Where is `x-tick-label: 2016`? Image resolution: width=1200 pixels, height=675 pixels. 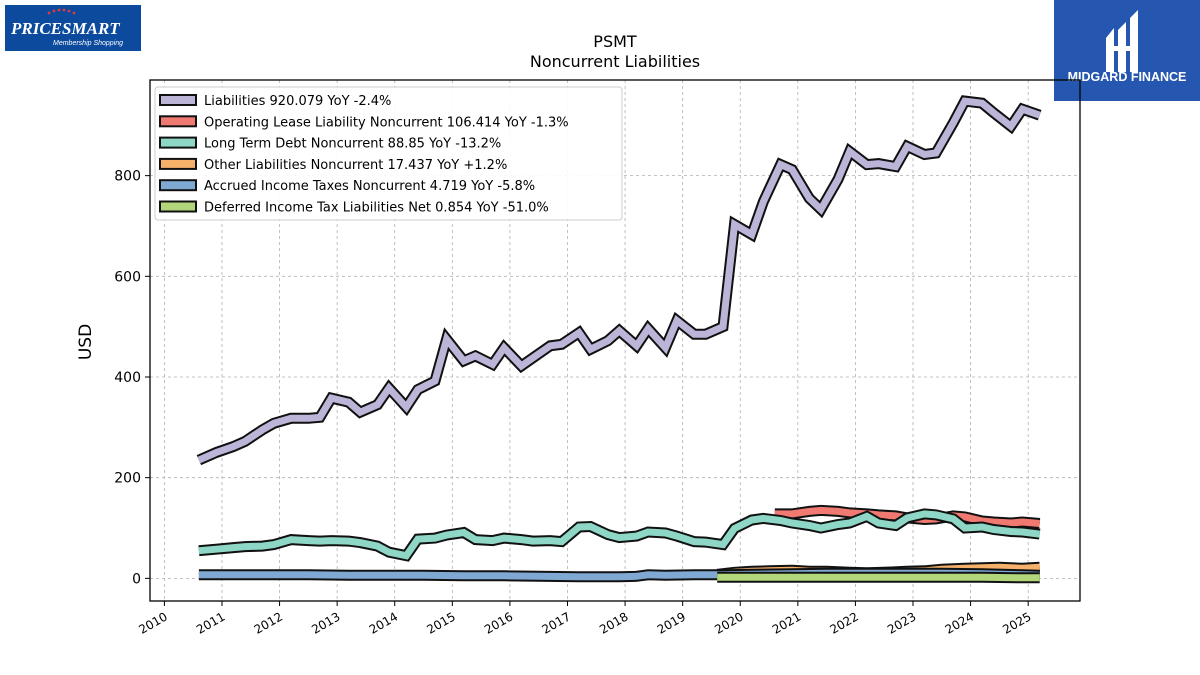
x-tick-label: 2016 is located at coordinates (498, 622).